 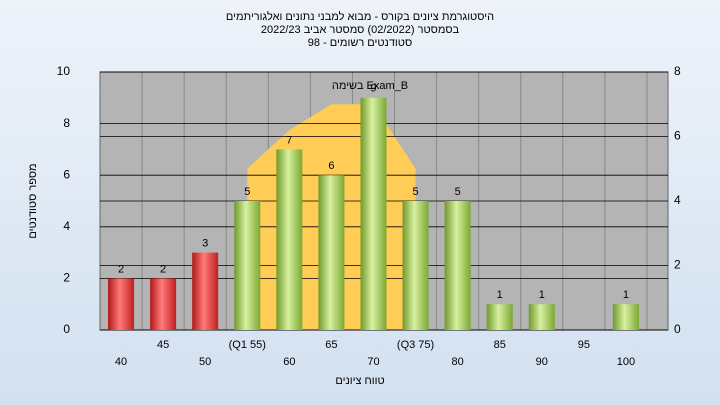 What do you see at coordinates (289, 140) in the screenshot?
I see `value-label: 7` at bounding box center [289, 140].